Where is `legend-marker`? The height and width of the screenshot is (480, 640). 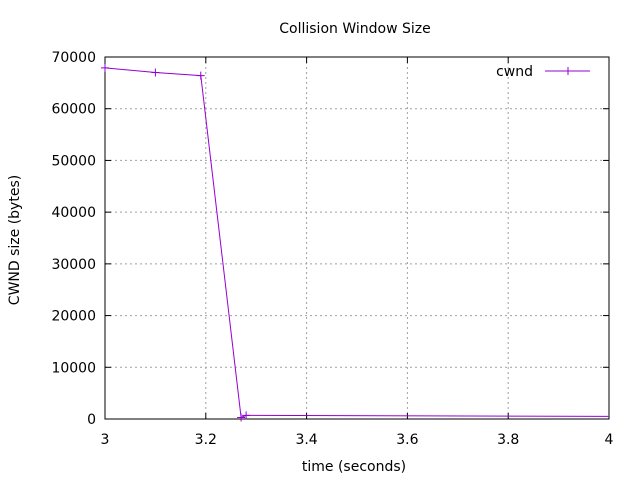 legend-marker is located at coordinates (568, 71).